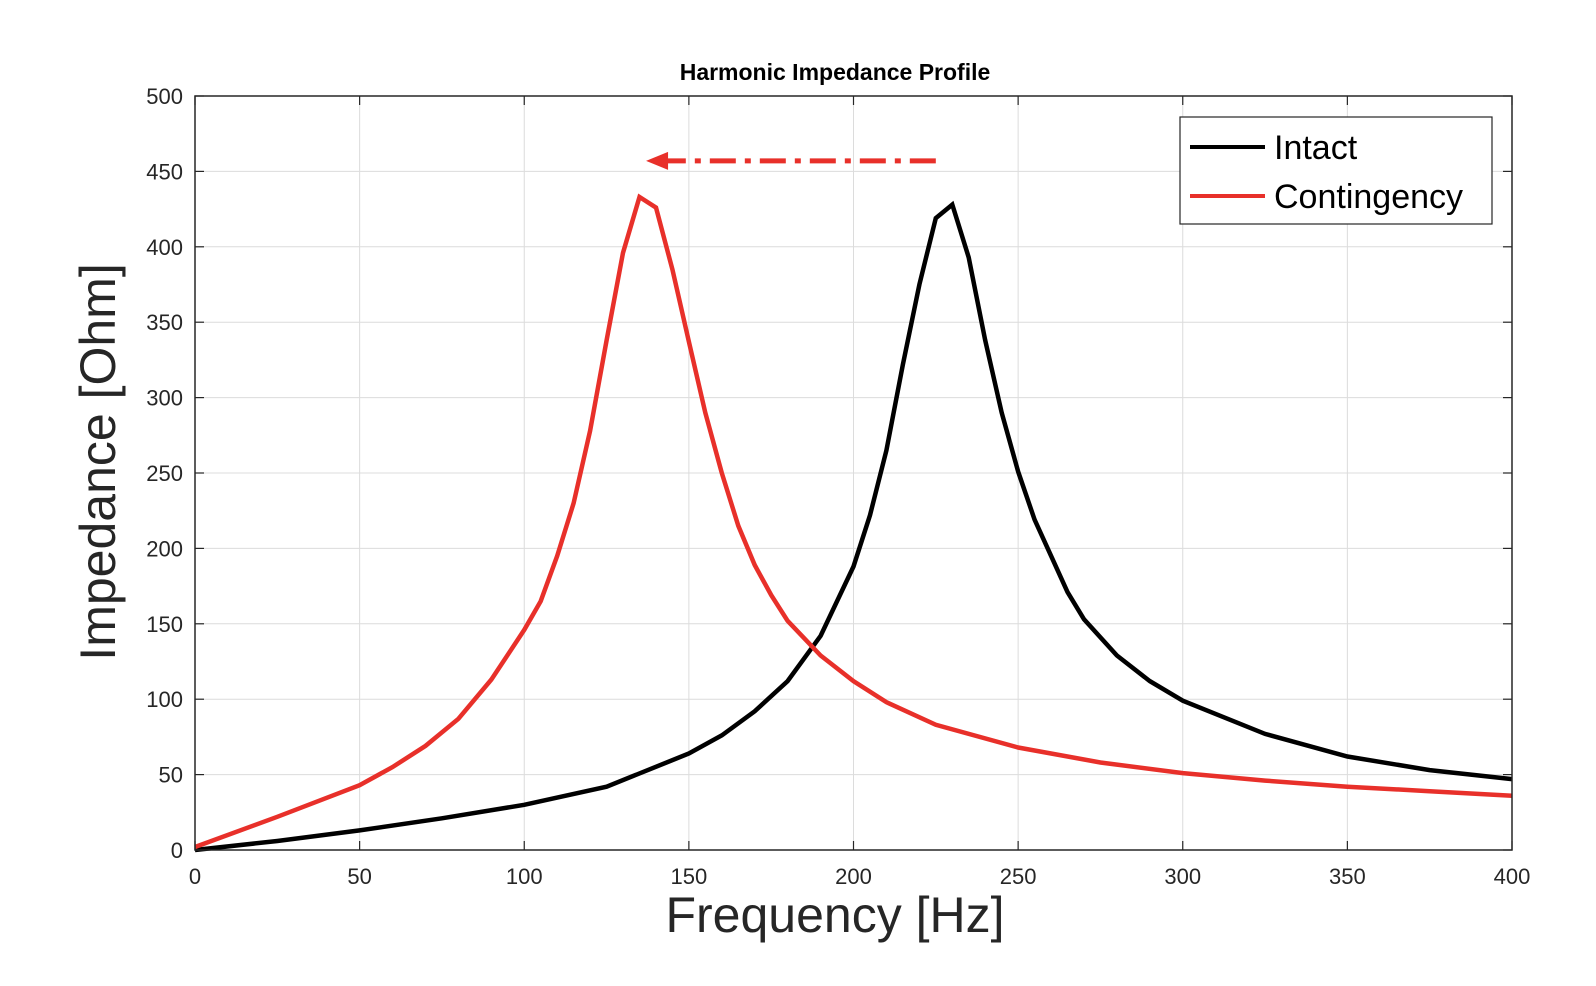  Describe the element at coordinates (164, 548) in the screenshot. I see `y-tick-label: 200` at that location.